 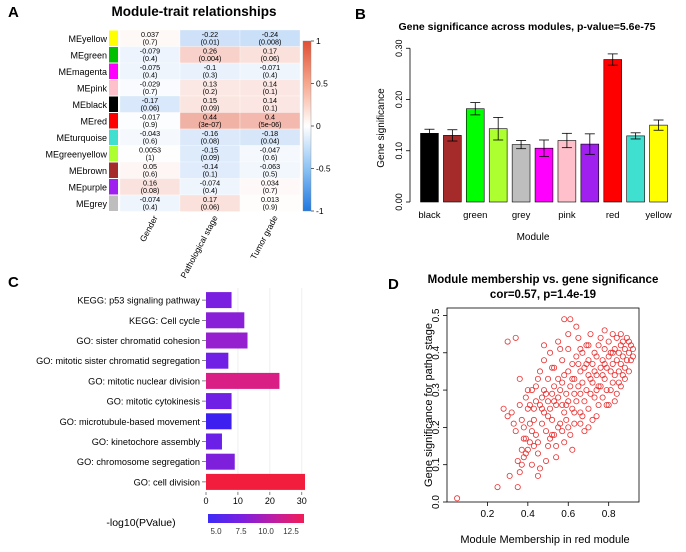 I want to click on heatmap-cell-pvalue: (0.2), so click(x=210, y=91).